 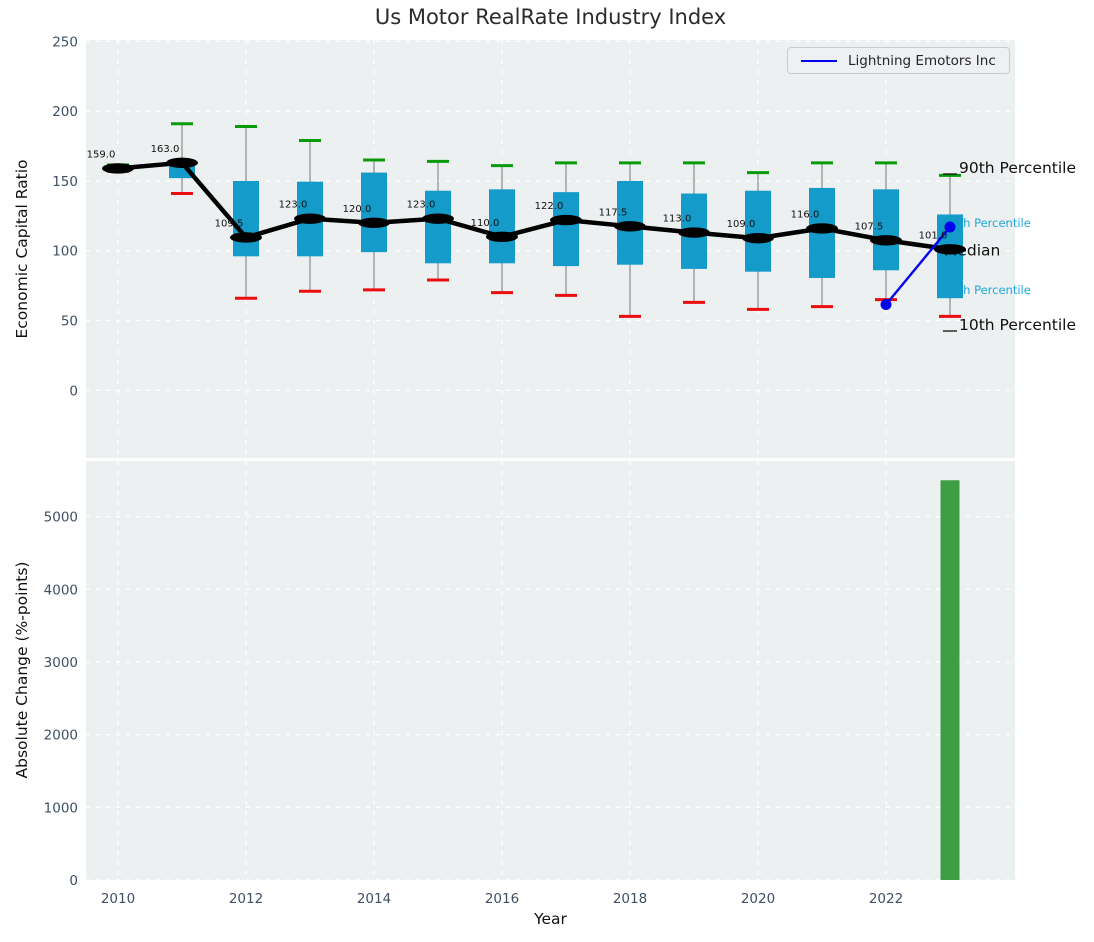 What do you see at coordinates (438, 218) in the screenshot?
I see `median-marker-2015` at bounding box center [438, 218].